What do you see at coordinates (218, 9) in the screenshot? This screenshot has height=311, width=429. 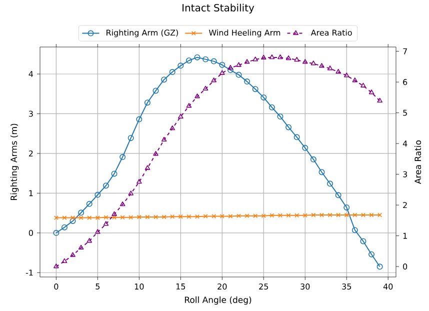 I see `chart-title: Intact Stability` at bounding box center [218, 9].